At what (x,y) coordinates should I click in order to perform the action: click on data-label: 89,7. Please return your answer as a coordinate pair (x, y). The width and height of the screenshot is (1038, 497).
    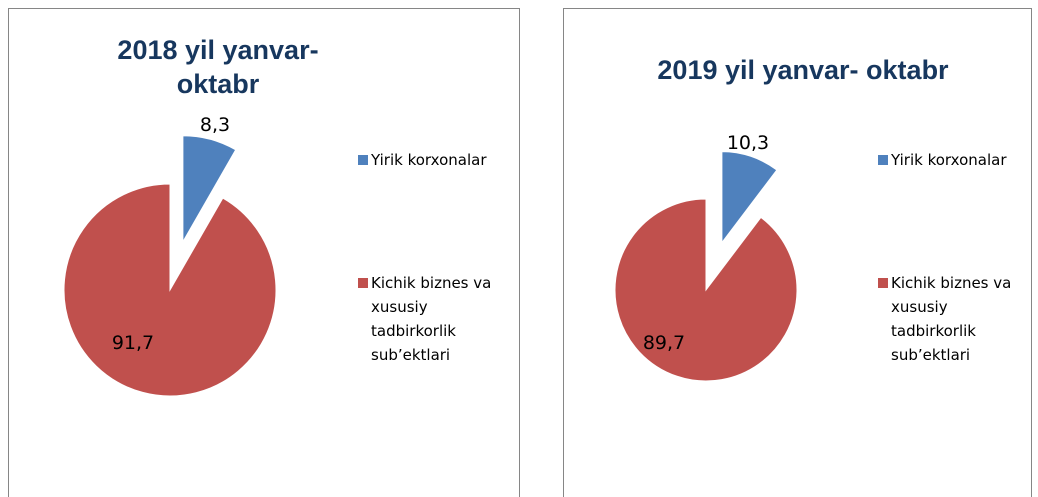
    Looking at the image, I should click on (664, 343).